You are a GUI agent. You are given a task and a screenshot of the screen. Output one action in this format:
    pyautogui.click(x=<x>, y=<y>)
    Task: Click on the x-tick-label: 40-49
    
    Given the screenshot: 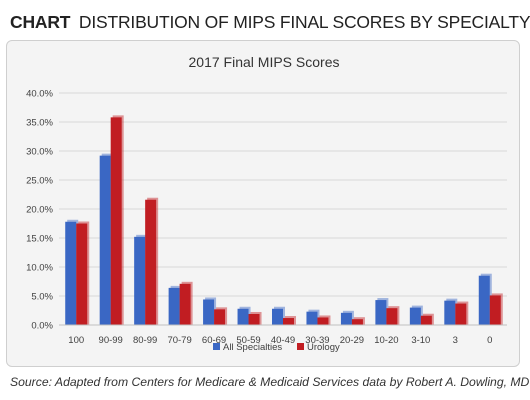 What is the action you would take?
    pyautogui.click(x=283, y=340)
    